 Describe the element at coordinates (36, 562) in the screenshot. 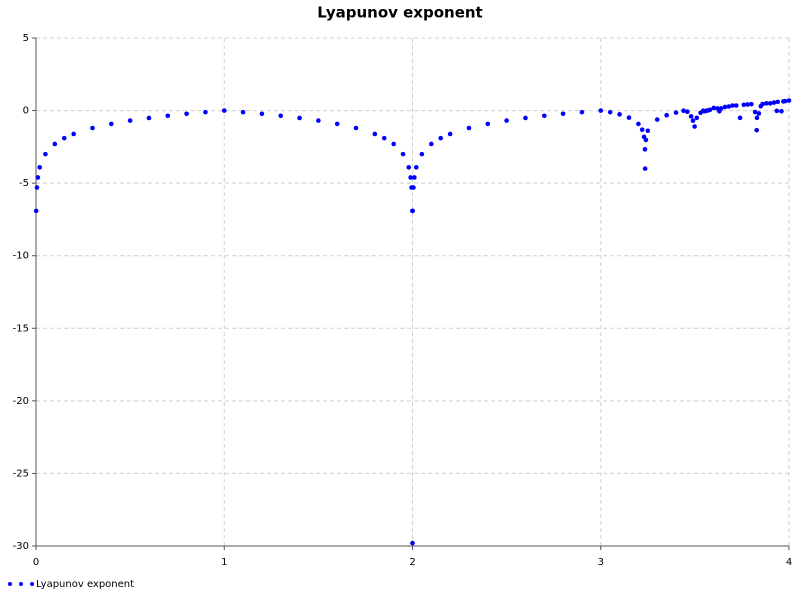

I see `x-tick-label: 0` at that location.